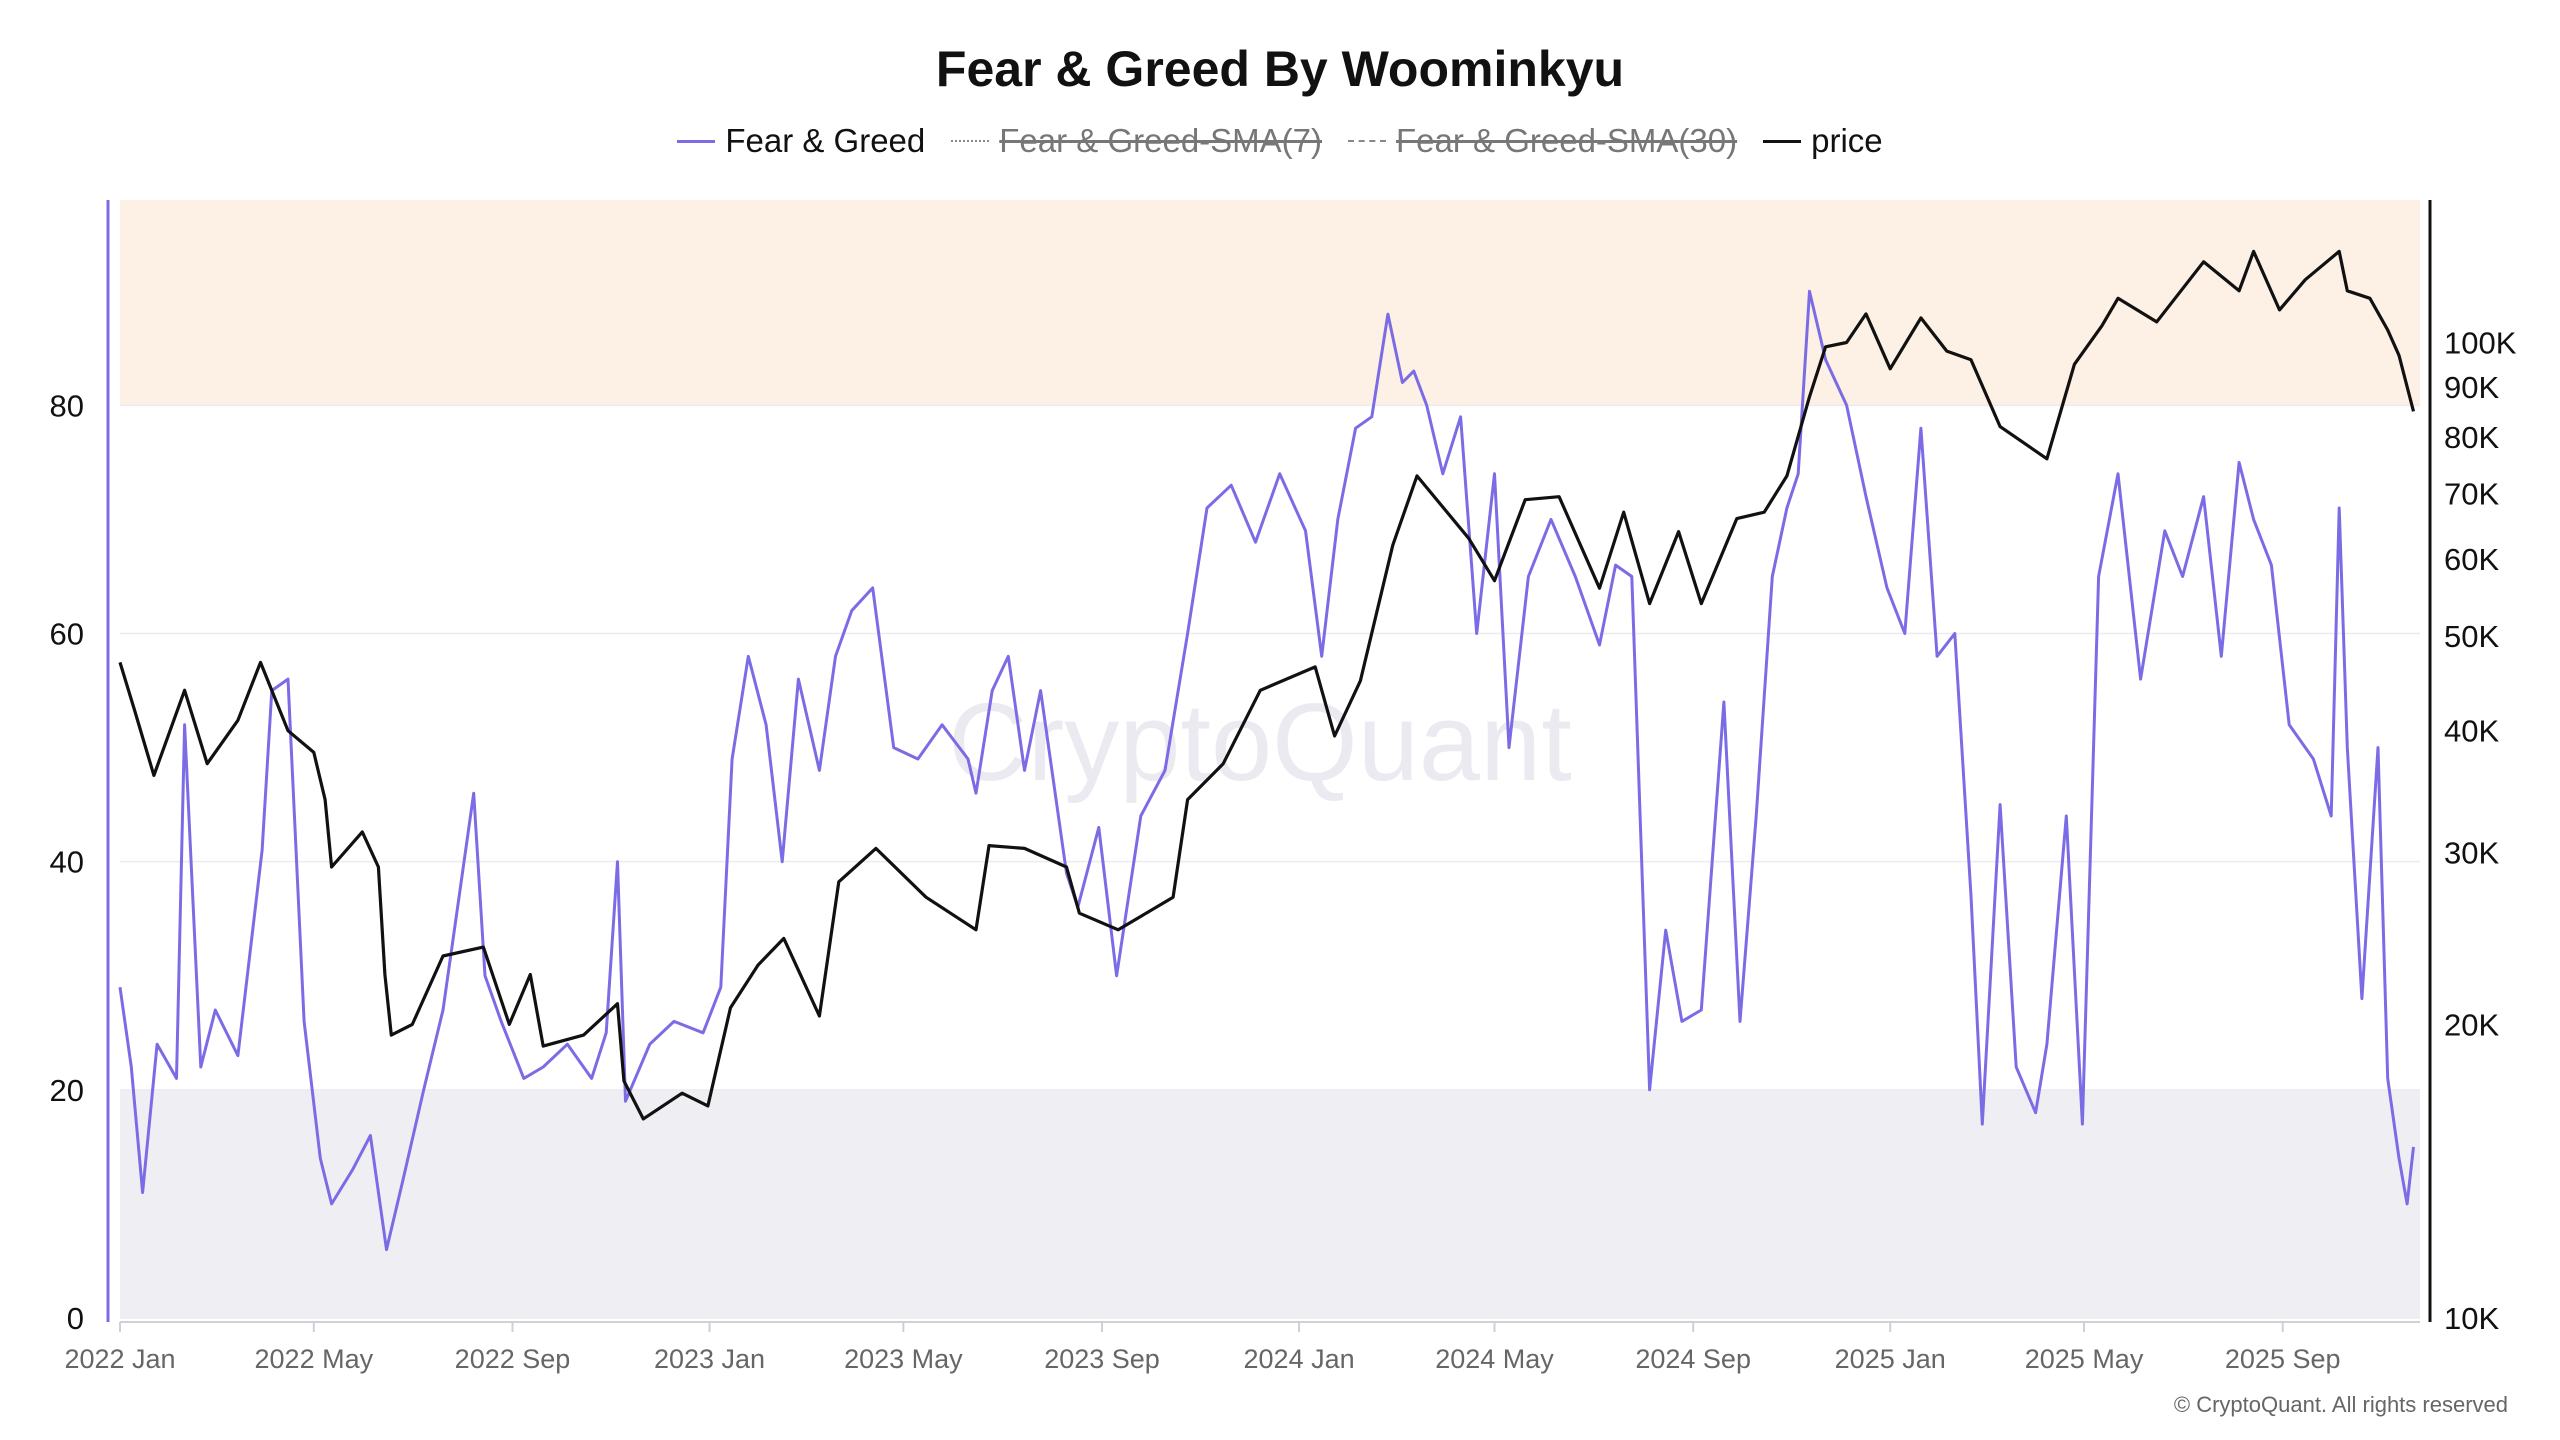 This screenshot has width=2560, height=1440. I want to click on x-tick-label: 2023 Sep, so click(1102, 1359).